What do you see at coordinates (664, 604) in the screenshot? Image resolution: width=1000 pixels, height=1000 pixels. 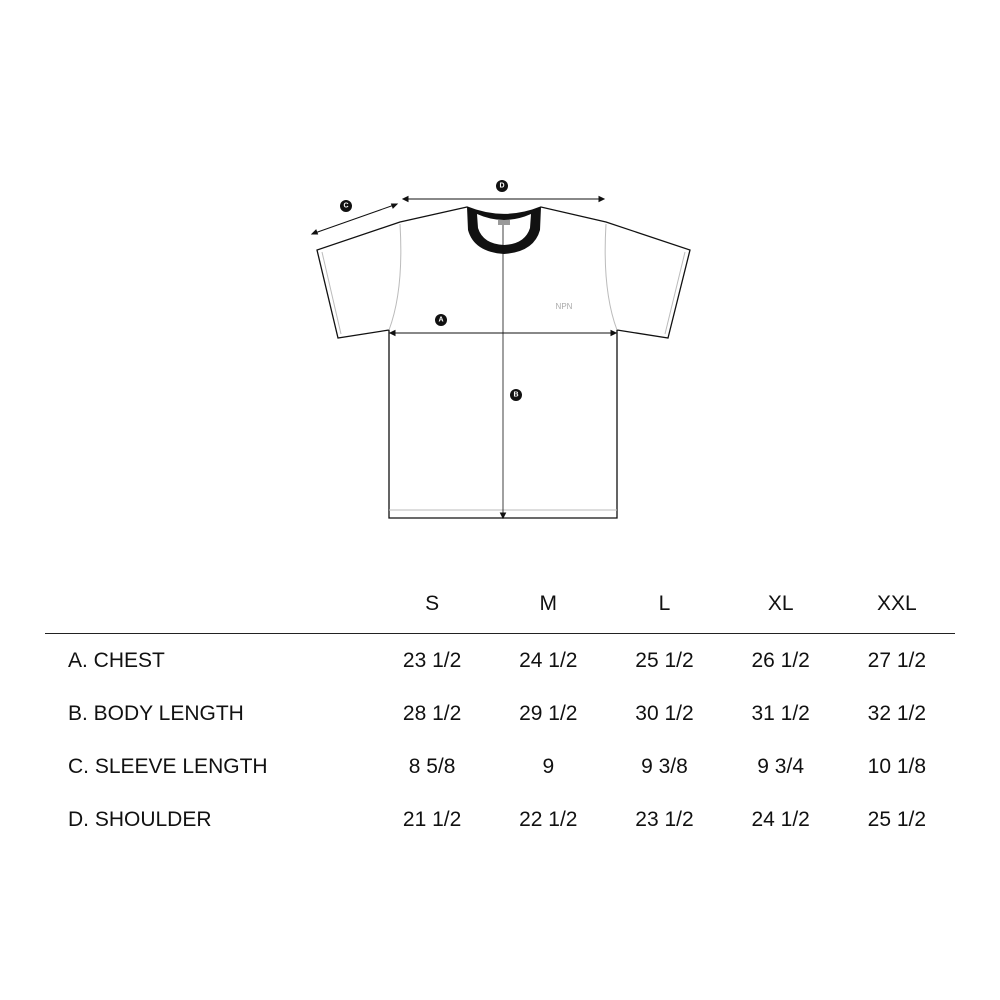 I see `size-l: L` at bounding box center [664, 604].